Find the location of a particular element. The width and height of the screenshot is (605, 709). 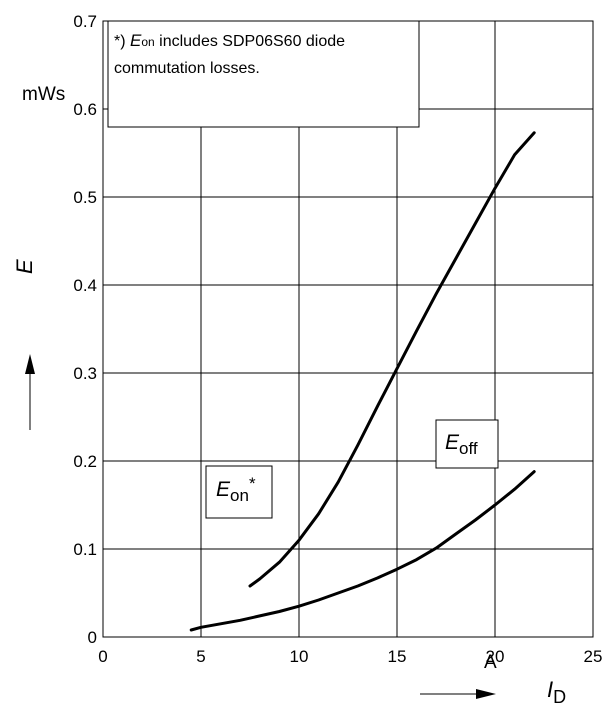

x-arrow is located at coordinates (458, 694).